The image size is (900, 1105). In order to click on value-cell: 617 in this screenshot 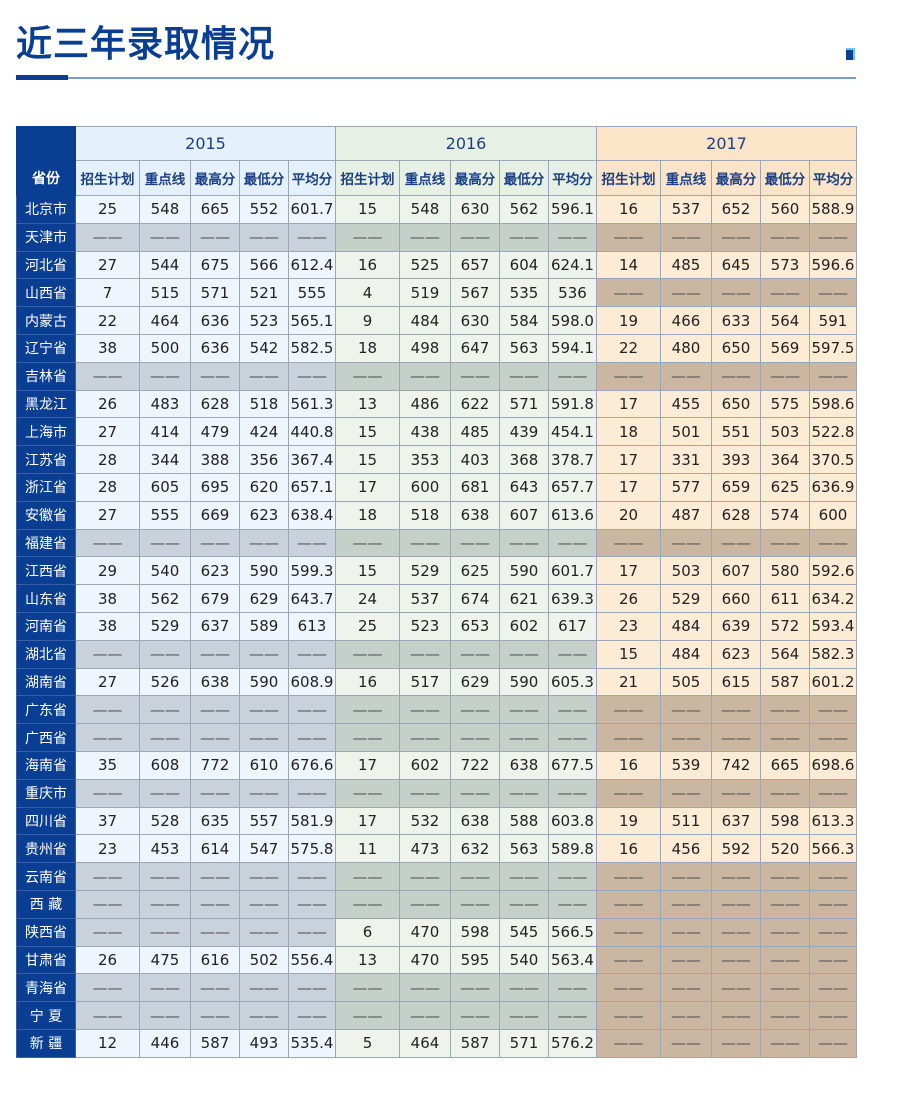, I will do `click(572, 626)`.